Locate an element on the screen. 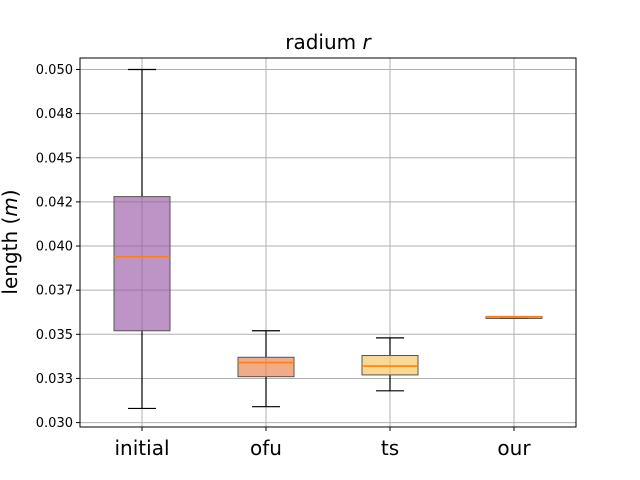 This screenshot has height=480, width=640. x-tick-label: ts is located at coordinates (390, 448).